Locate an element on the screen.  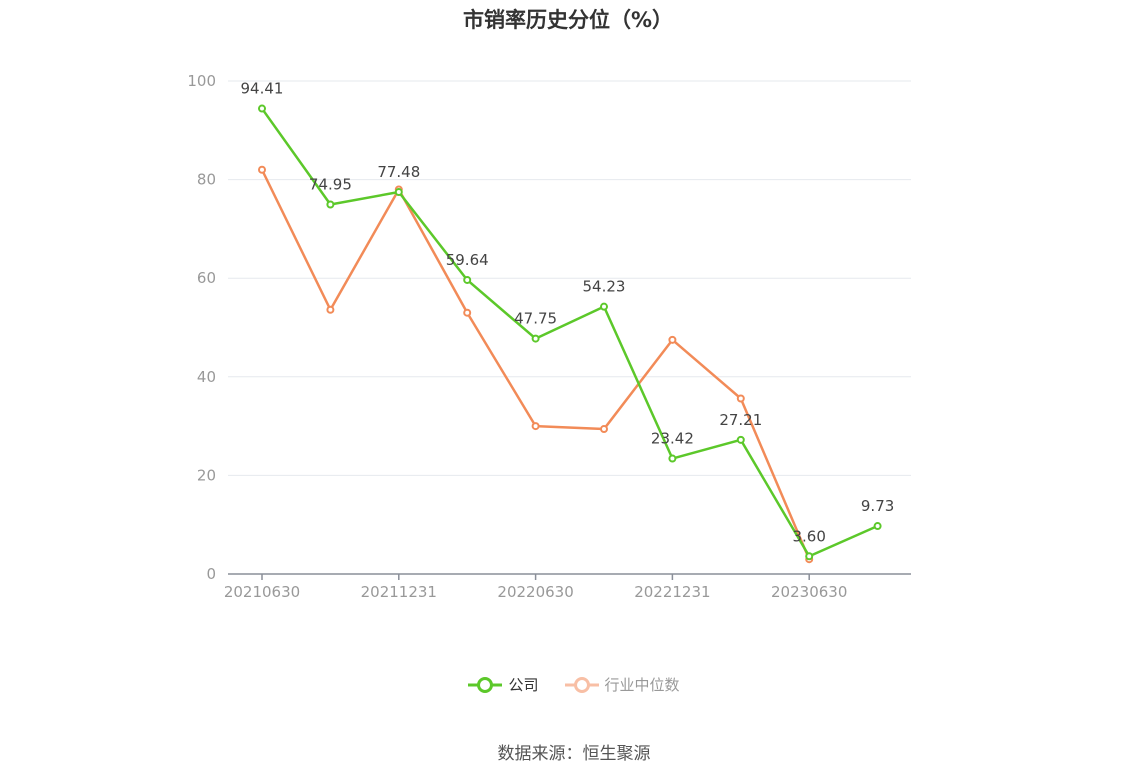
company-data-label: 59.64 is located at coordinates (467, 260).